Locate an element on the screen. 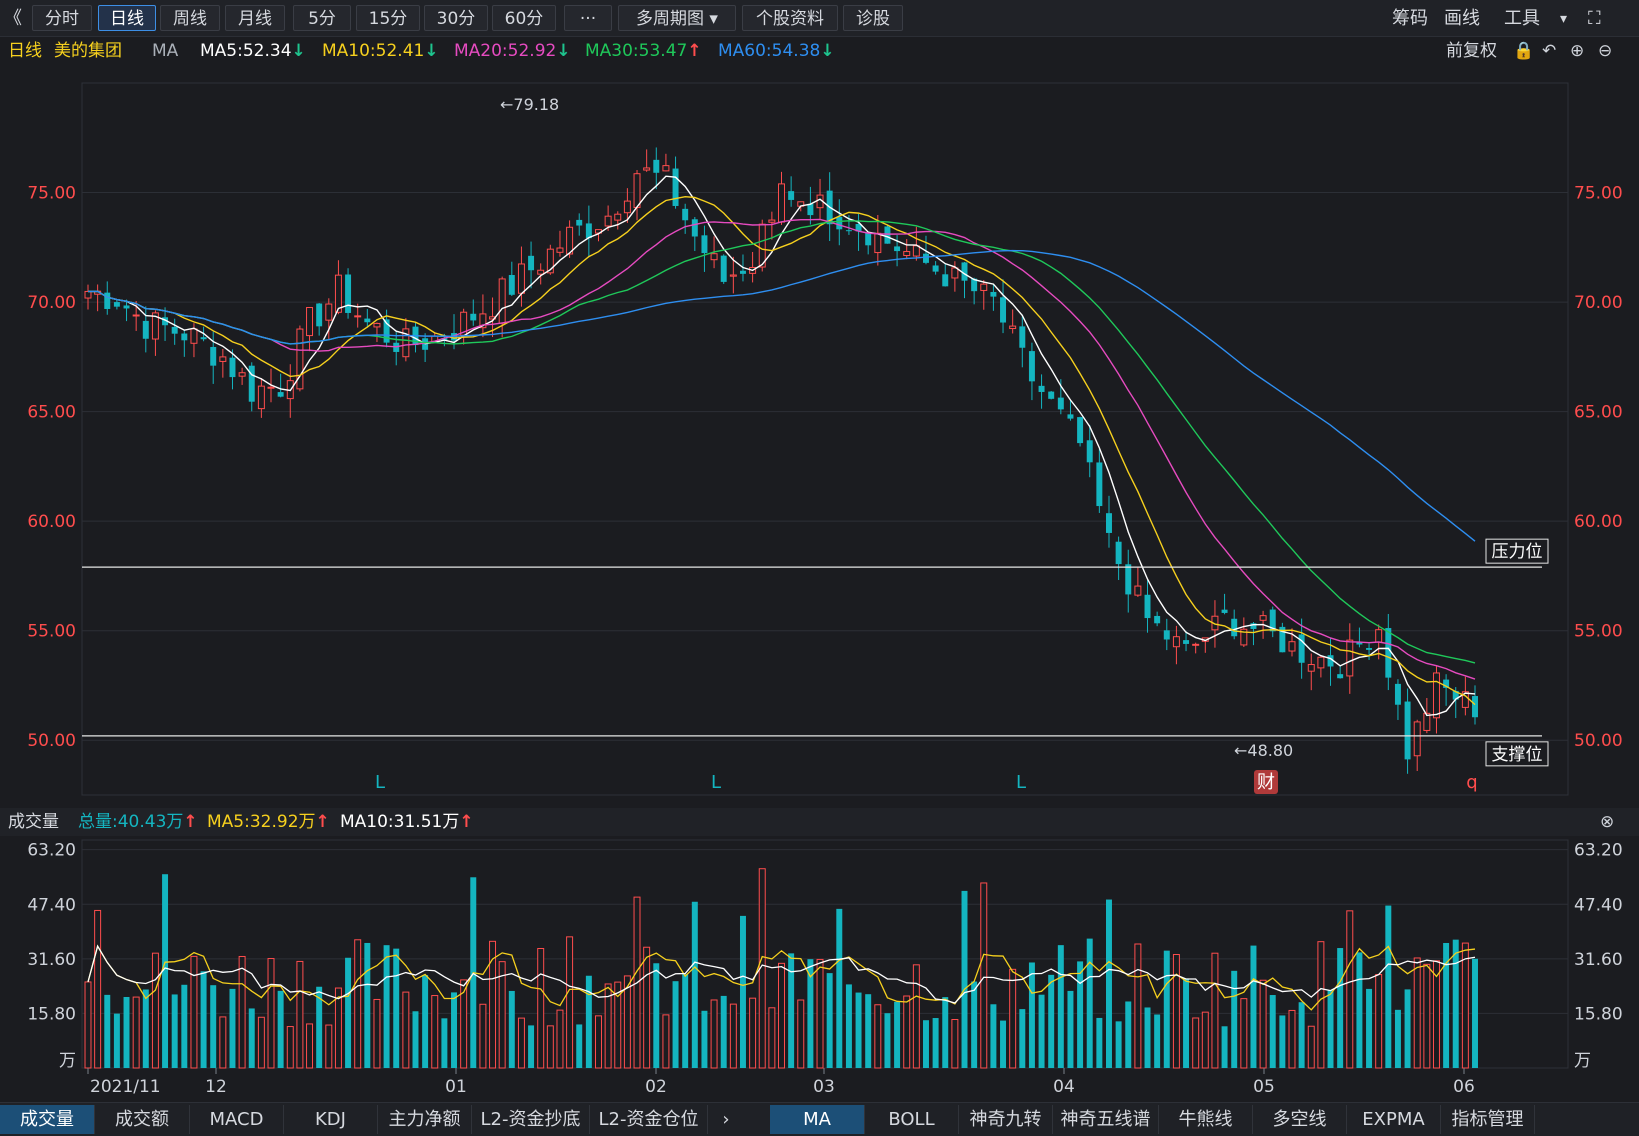 The image size is (1639, 1136). volume-ma5: MA5:32.92万 is located at coordinates (261, 822).